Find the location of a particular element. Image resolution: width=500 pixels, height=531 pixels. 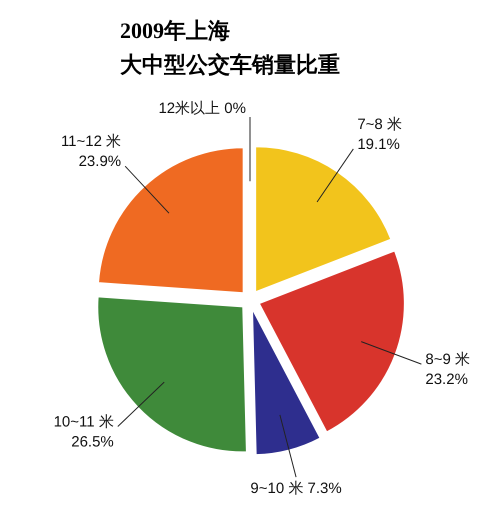

chart-subtitle: 大中型公交车销量比重 is located at coordinates (230, 64).